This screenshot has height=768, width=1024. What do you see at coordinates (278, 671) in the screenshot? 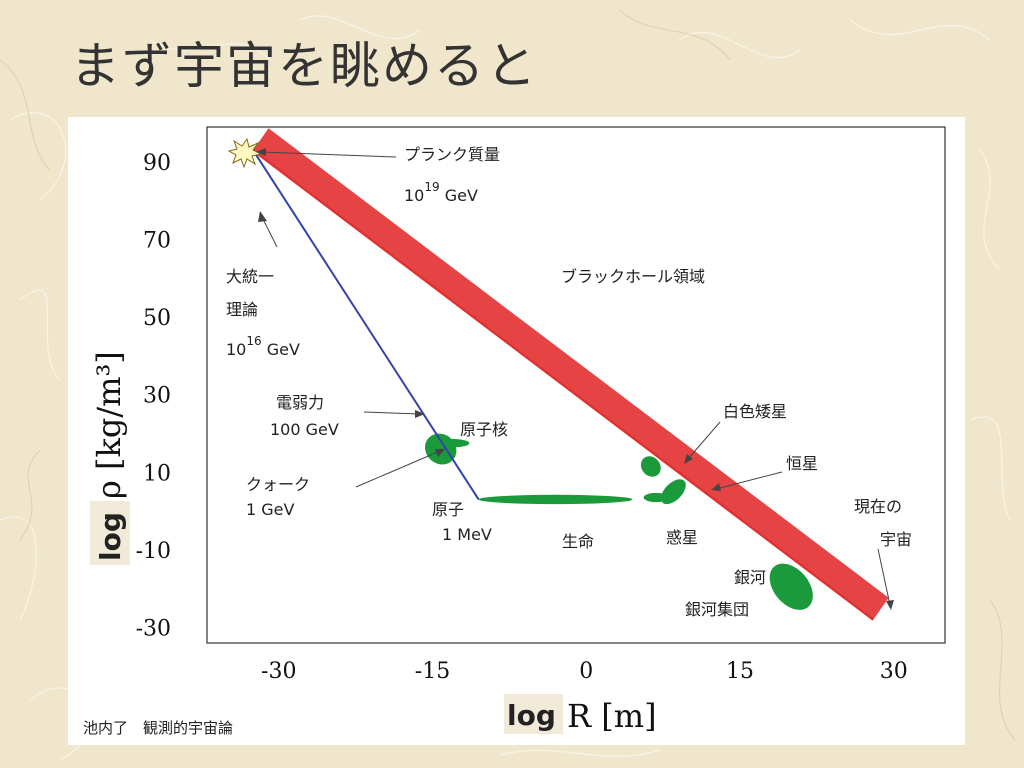
I see `x-tick-label: -30` at bounding box center [278, 671].